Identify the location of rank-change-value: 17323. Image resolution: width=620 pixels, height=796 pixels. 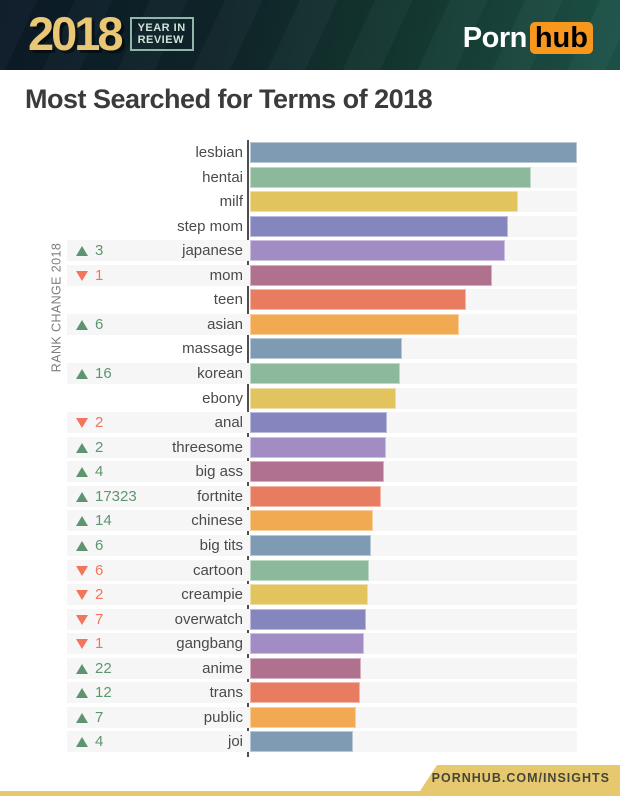
(116, 496).